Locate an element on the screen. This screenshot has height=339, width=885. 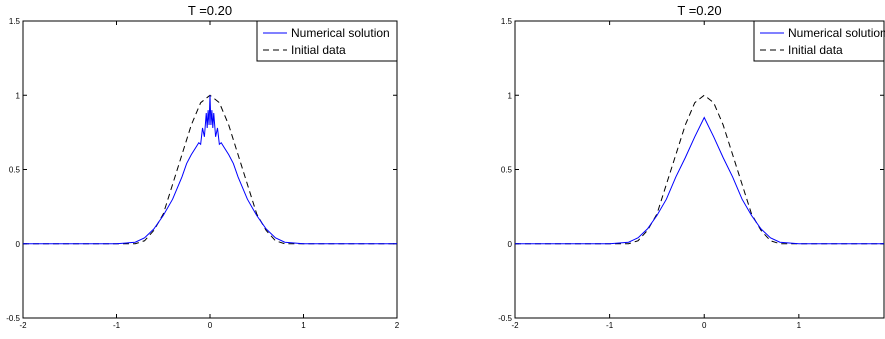
chart-2-legend-box is located at coordinates (819, 41).